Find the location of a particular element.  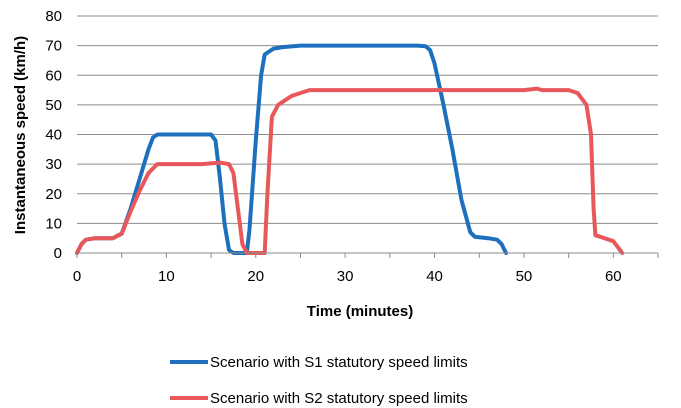

x-tick-label: 20 is located at coordinates (255, 276).